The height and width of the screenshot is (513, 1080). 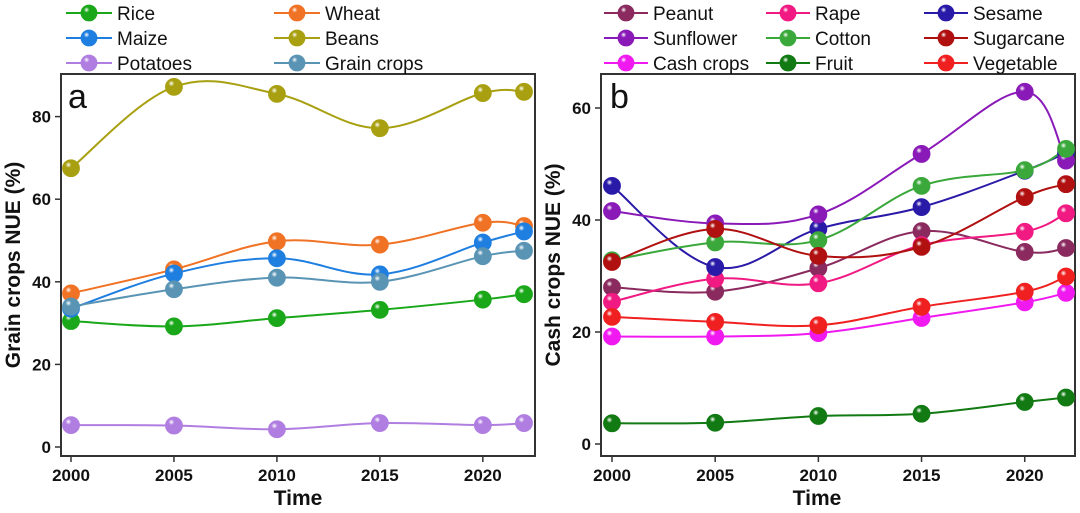 What do you see at coordinates (482, 425) in the screenshot?
I see `data-point-potatoes-2020` at bounding box center [482, 425].